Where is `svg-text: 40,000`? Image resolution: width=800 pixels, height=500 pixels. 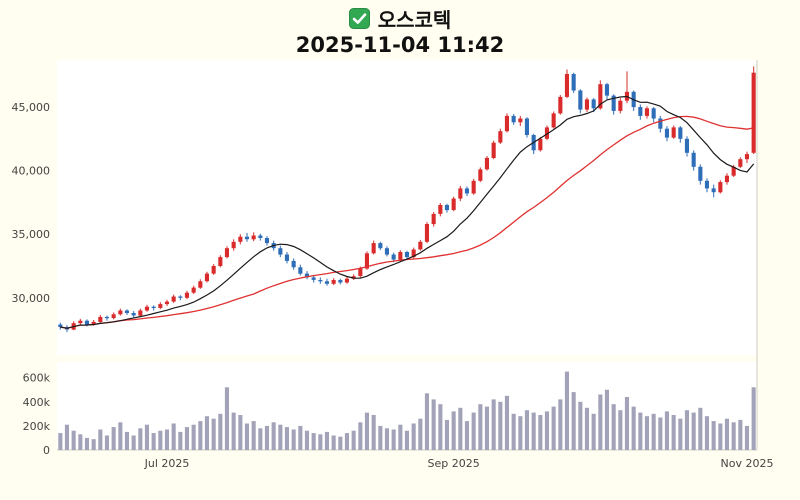 svg-text: 40,000 is located at coordinates (31, 171).